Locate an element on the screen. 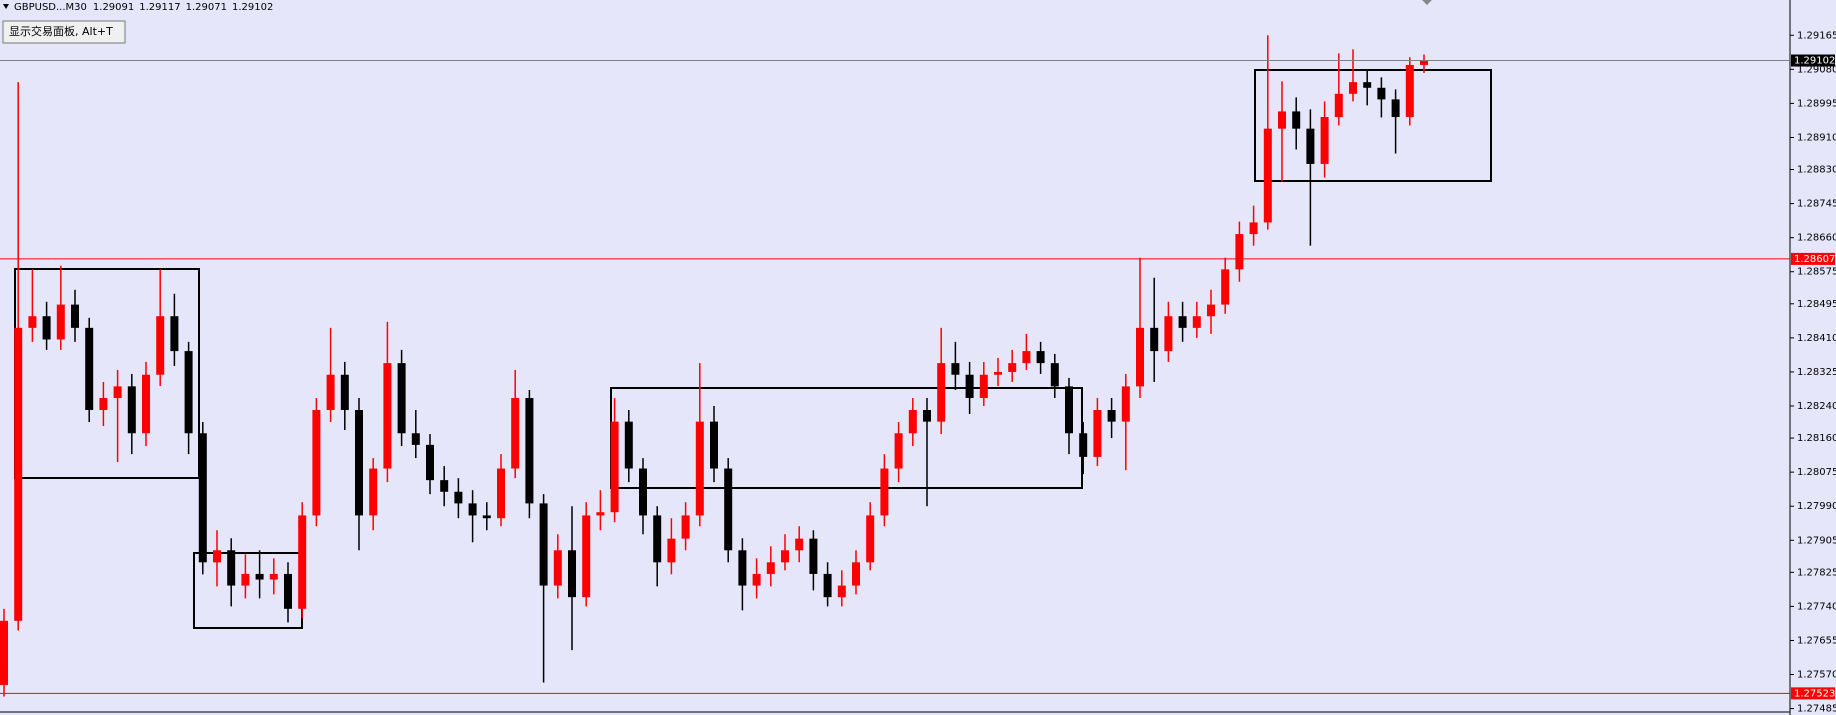  header-ohlc: 1.29117 is located at coordinates (159, 7).